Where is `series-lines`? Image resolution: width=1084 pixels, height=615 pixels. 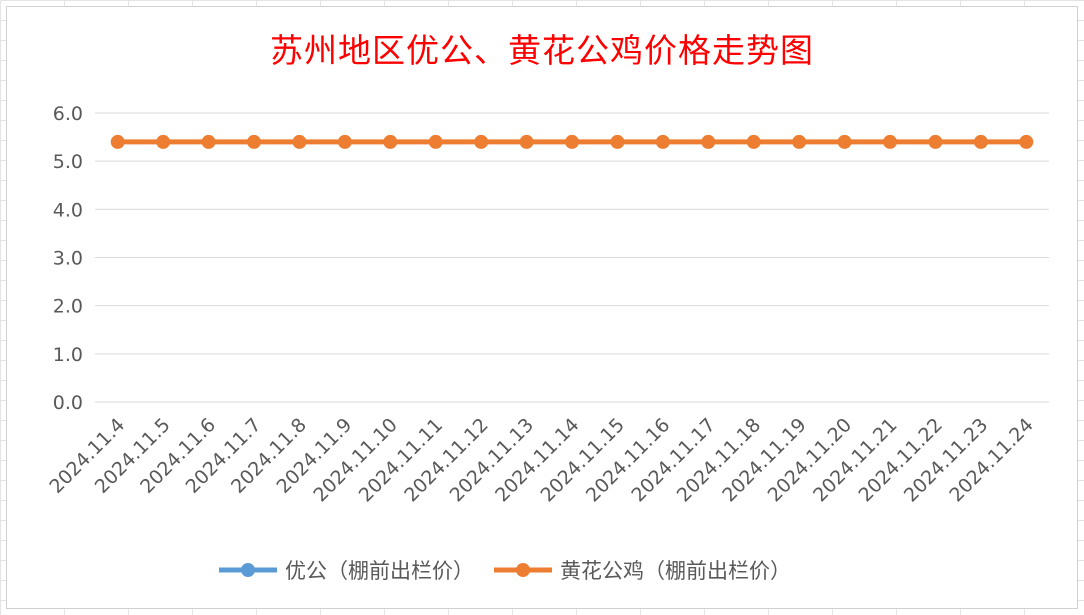 series-lines is located at coordinates (572, 141).